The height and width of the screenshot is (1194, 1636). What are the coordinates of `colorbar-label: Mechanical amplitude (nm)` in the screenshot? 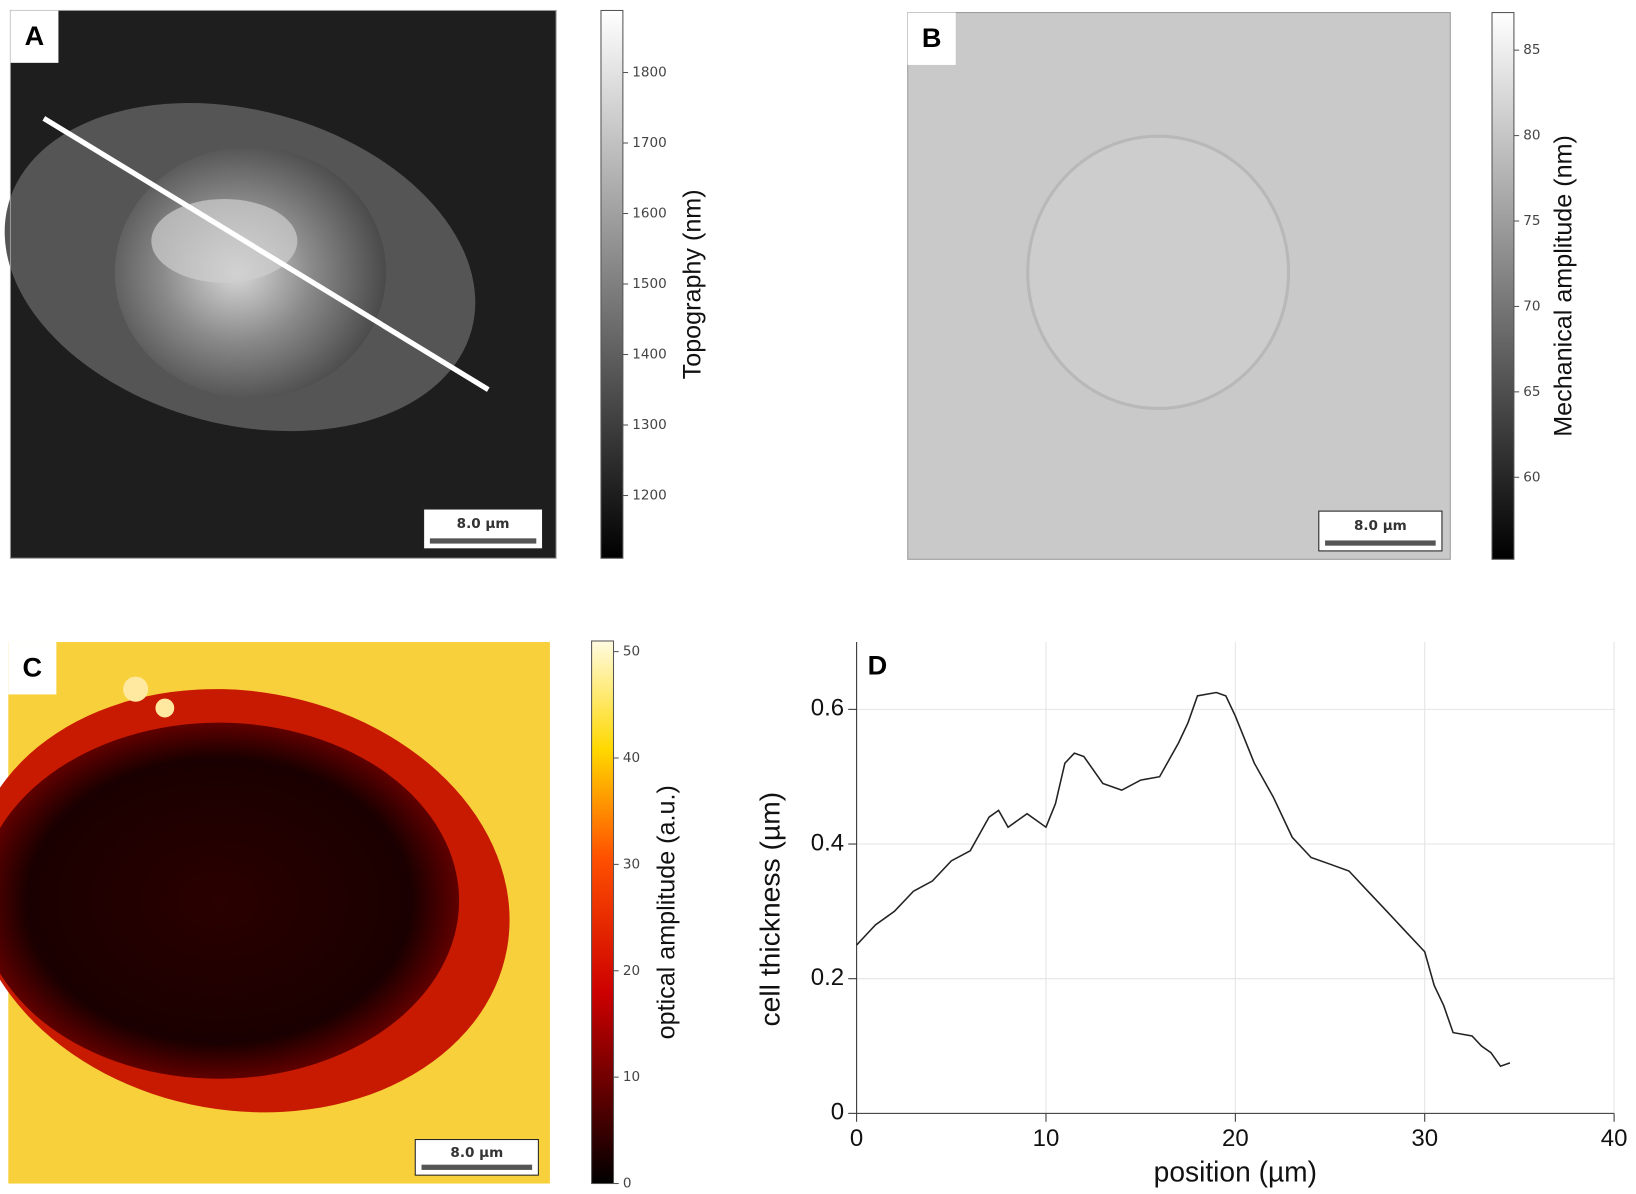 It's located at (1564, 286).